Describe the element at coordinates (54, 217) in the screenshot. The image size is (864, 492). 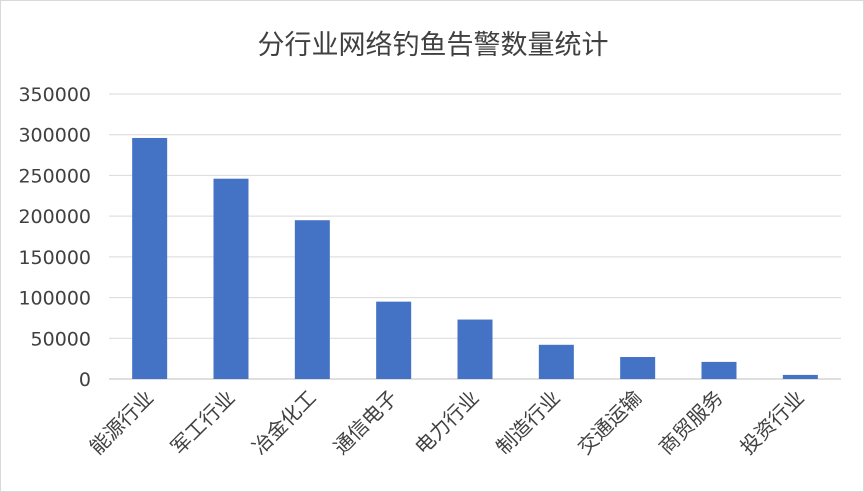
I see `y-tick-label: 200000` at that location.